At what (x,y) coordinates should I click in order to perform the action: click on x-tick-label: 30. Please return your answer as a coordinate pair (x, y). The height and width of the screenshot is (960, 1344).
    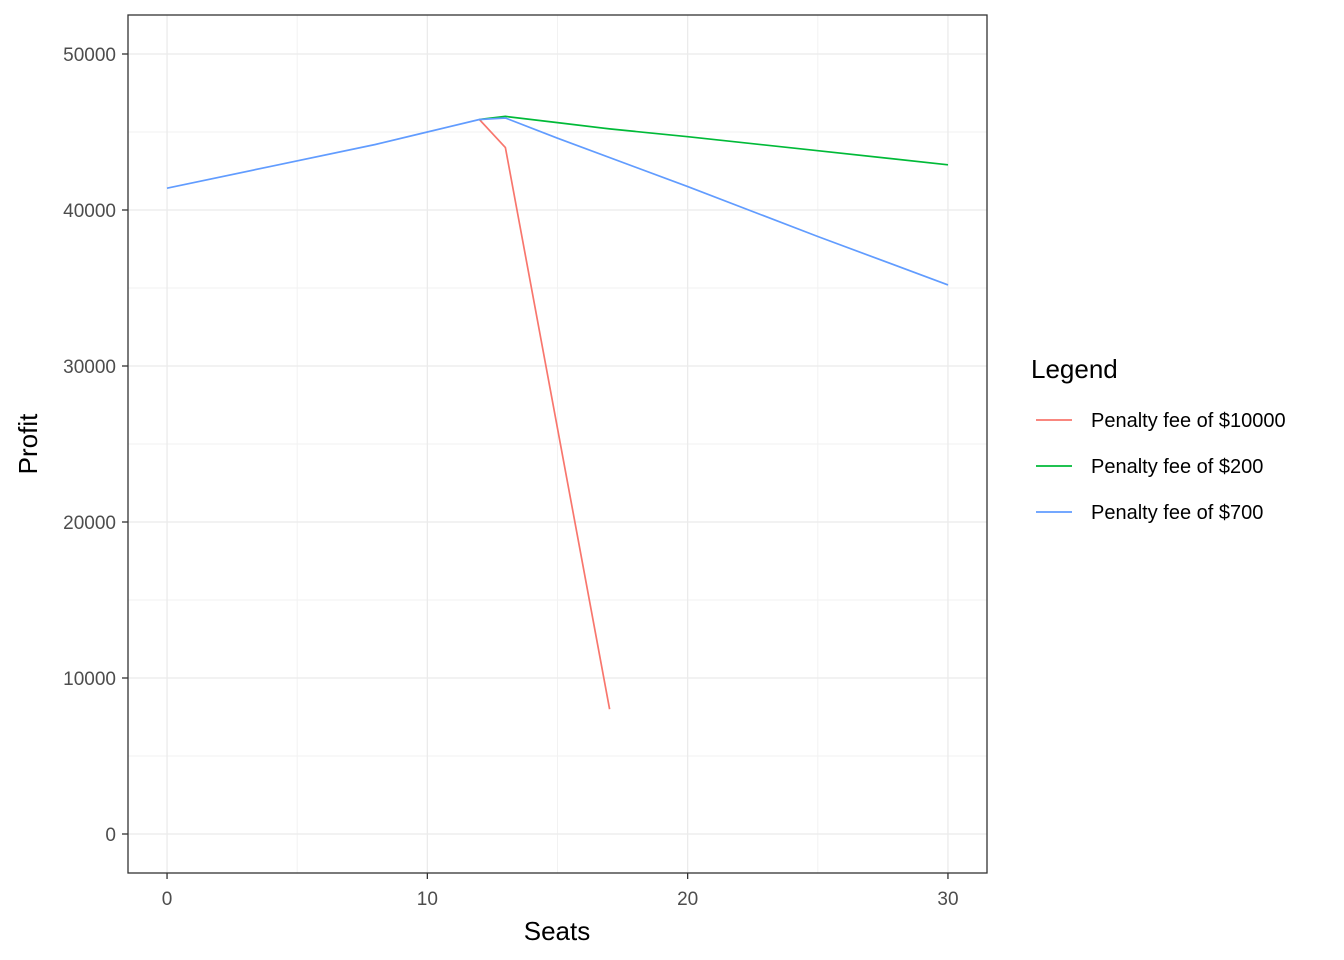
    Looking at the image, I should click on (947, 899).